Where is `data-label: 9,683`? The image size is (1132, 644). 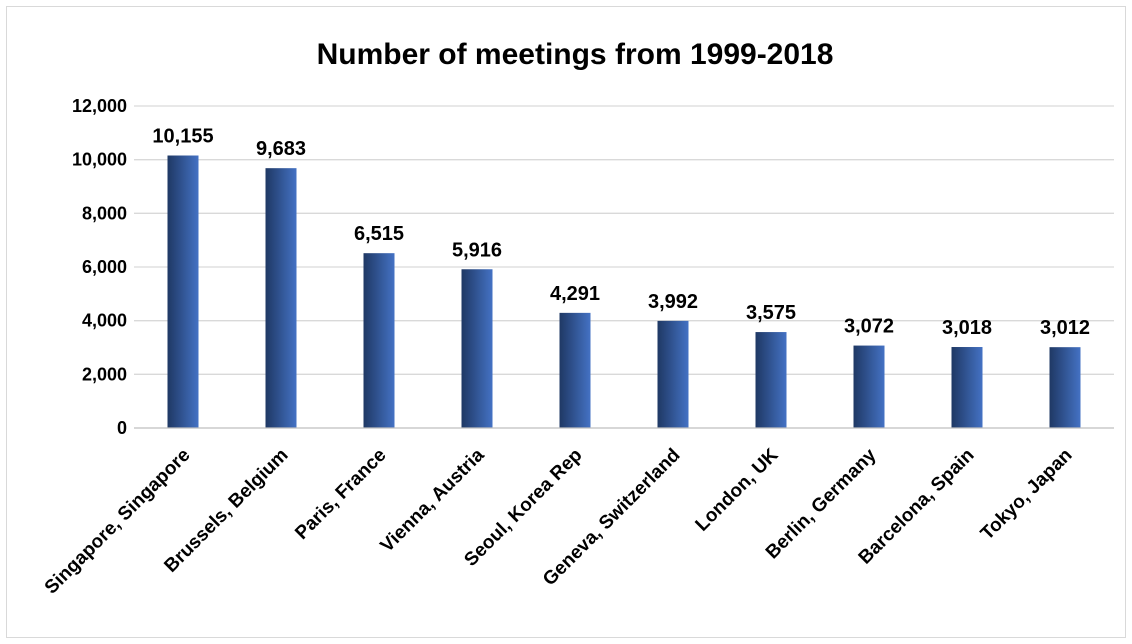
data-label: 9,683 is located at coordinates (281, 149).